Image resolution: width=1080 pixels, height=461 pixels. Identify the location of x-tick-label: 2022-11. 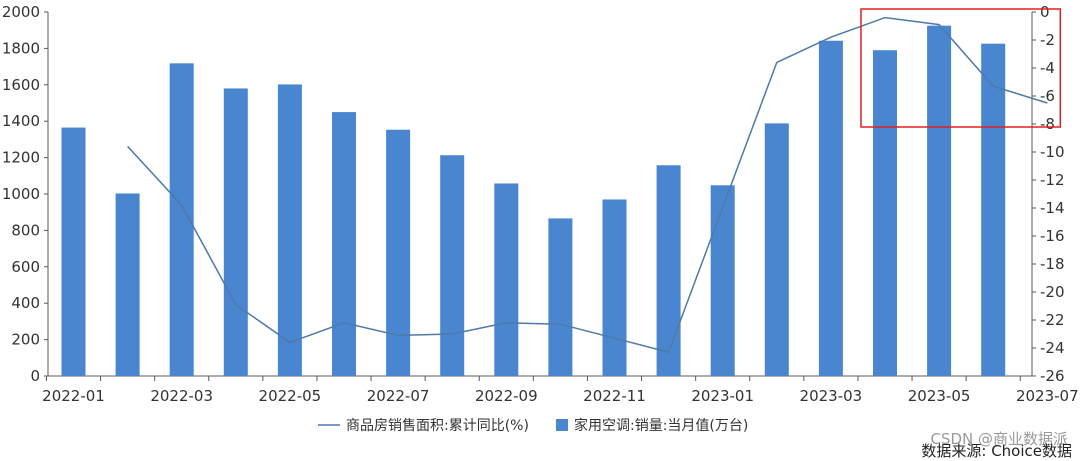
(614, 396).